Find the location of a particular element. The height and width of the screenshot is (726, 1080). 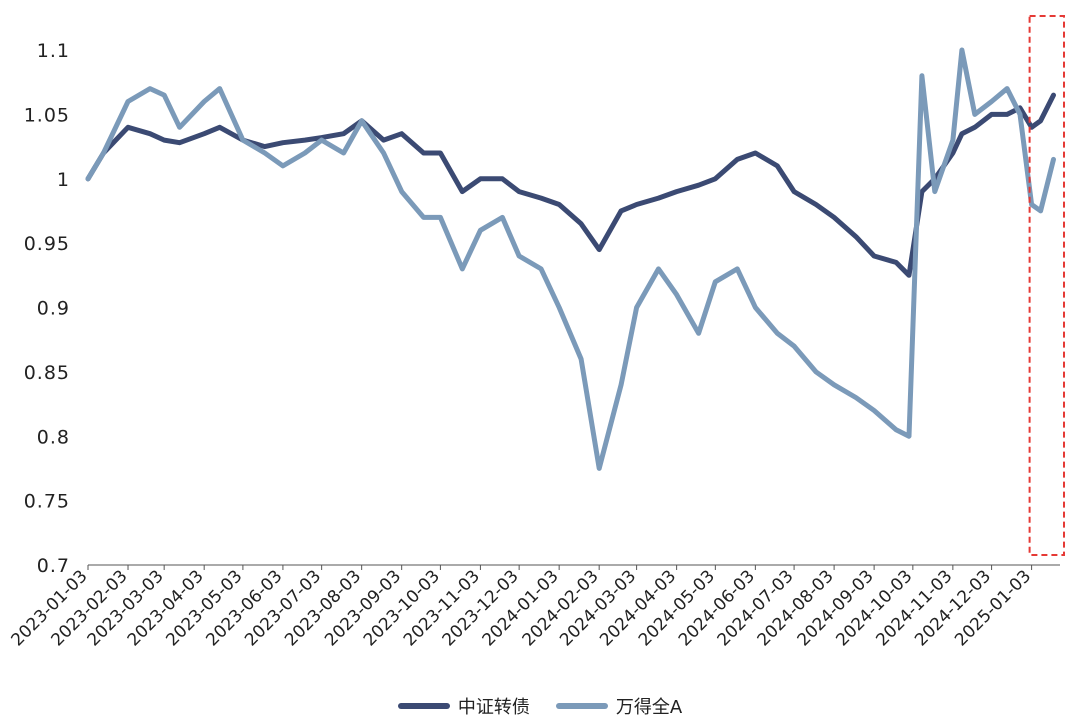

y-tick-label: 0.95 is located at coordinates (47, 244).